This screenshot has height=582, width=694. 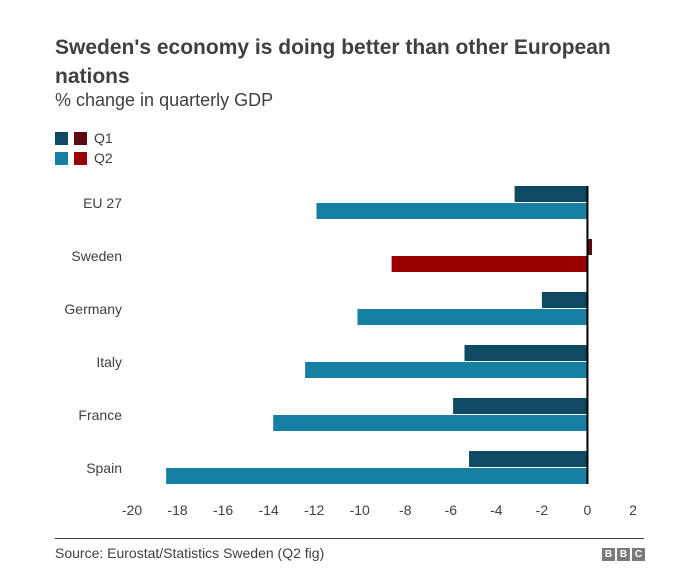 I want to click on bar-germany-q2, so click(x=472, y=317).